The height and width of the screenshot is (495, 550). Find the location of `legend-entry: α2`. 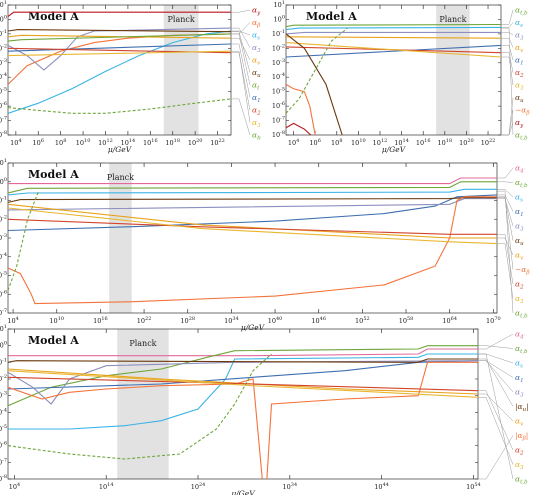

legend-entry: α2 is located at coordinates (519, 73).